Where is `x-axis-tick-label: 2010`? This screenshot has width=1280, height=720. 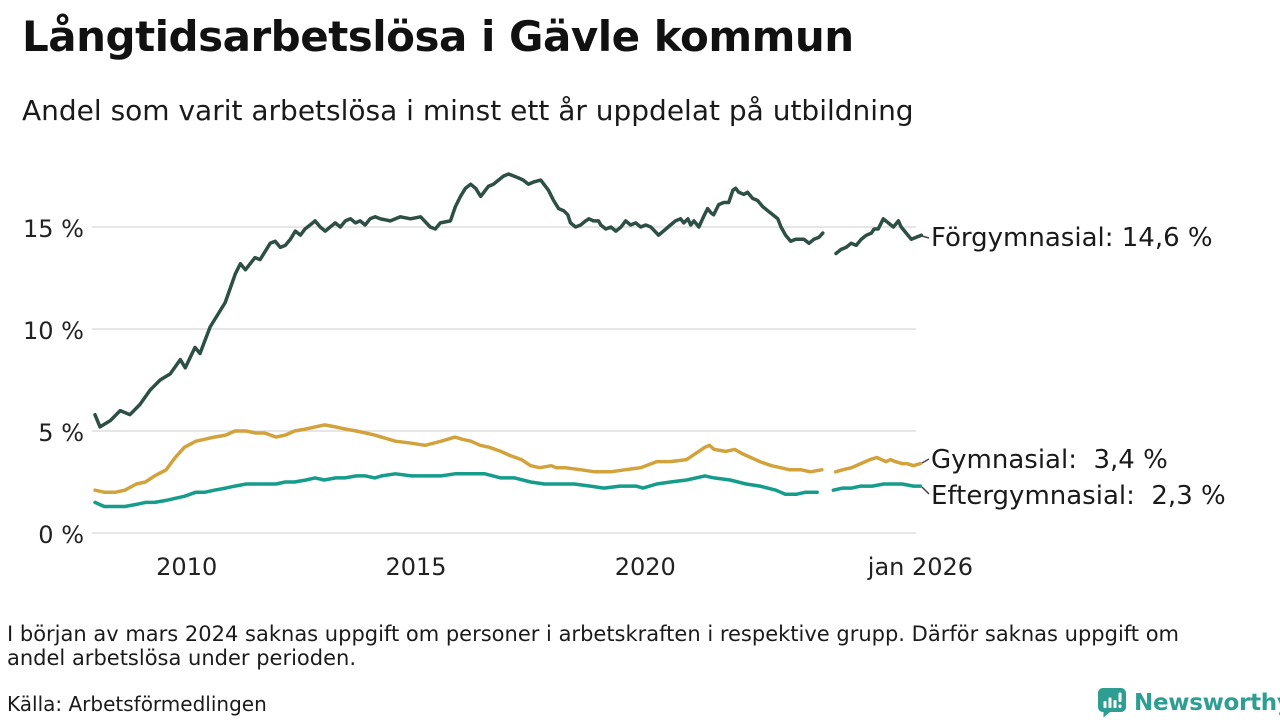
x-axis-tick-label: 2010 is located at coordinates (187, 567).